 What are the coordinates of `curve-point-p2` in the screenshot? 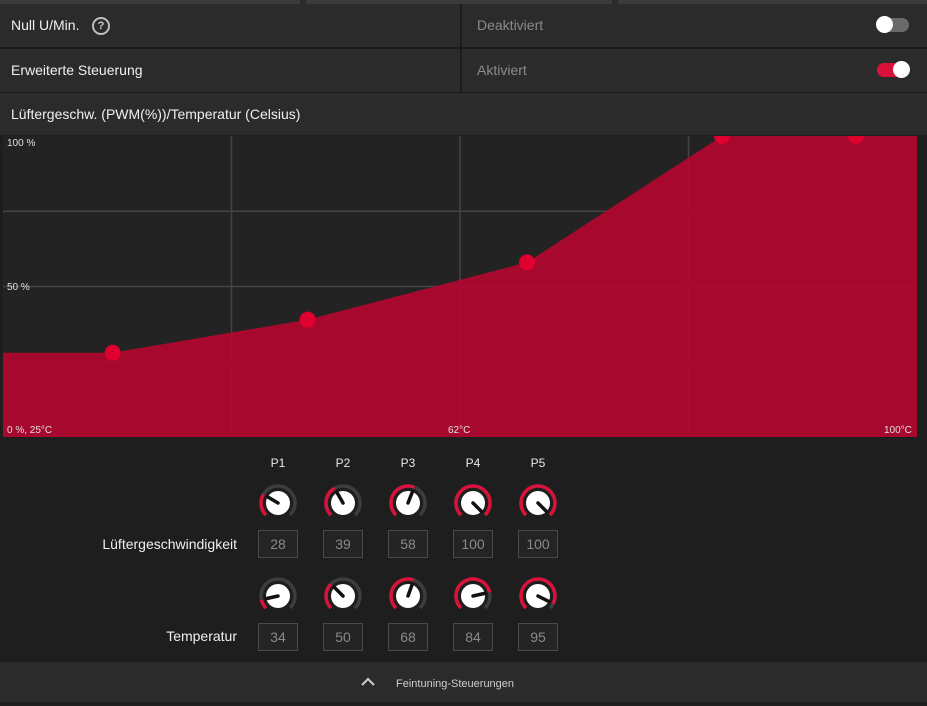 It's located at (307, 319).